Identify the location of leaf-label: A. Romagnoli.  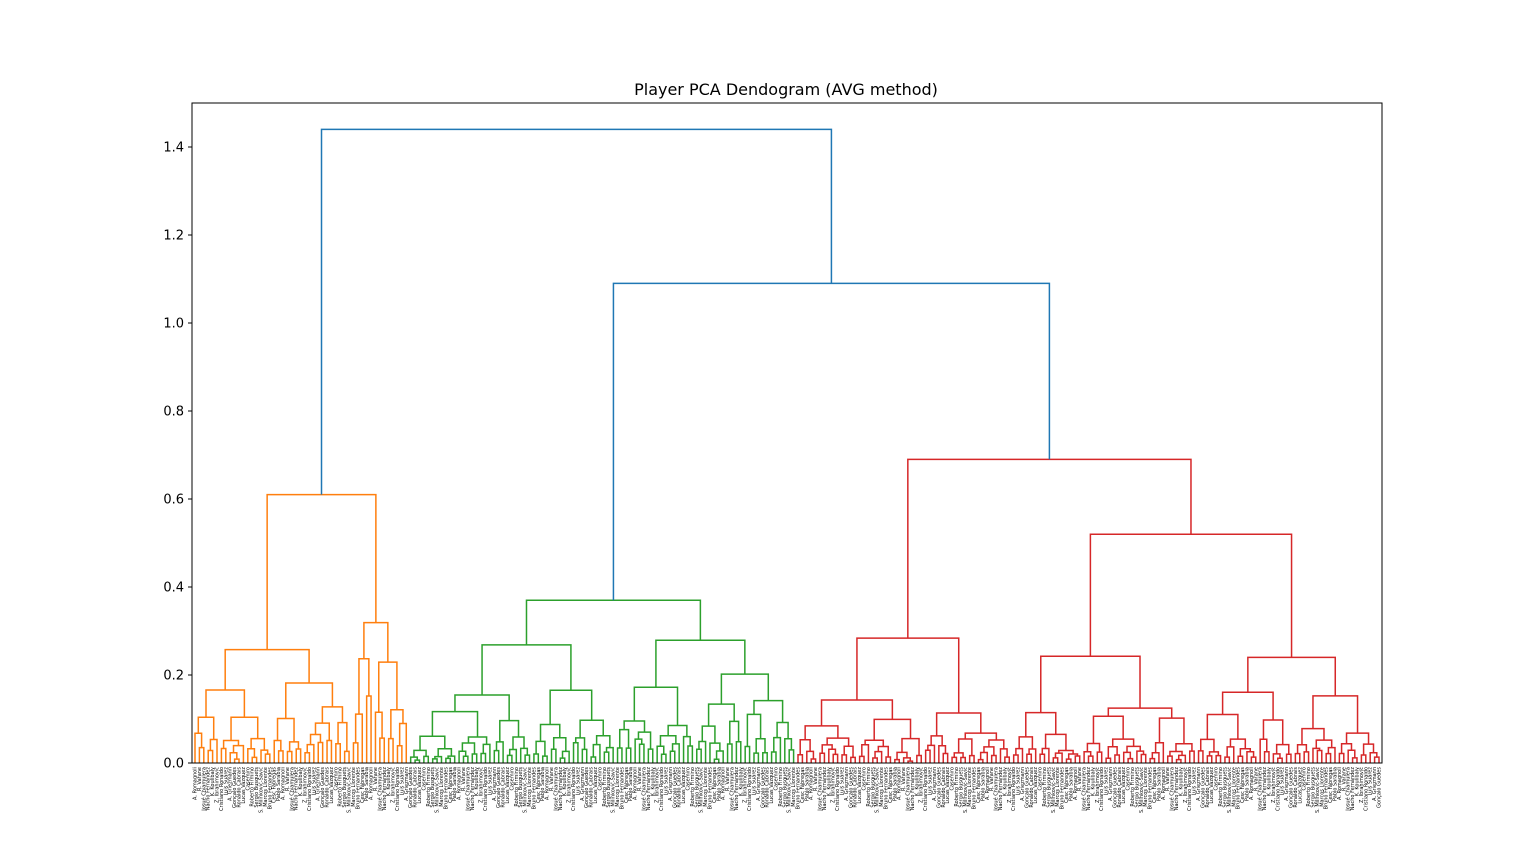
(1252, 783).